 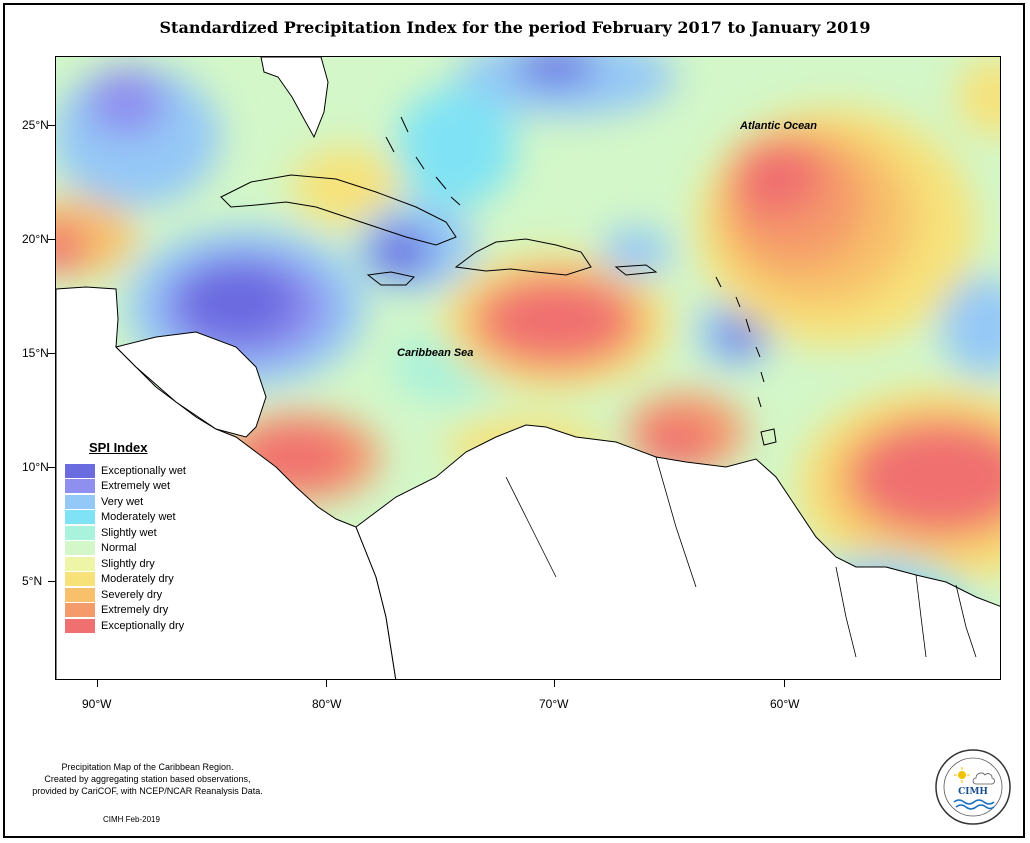 I want to click on legend-row: Normal, so click(x=130, y=549).